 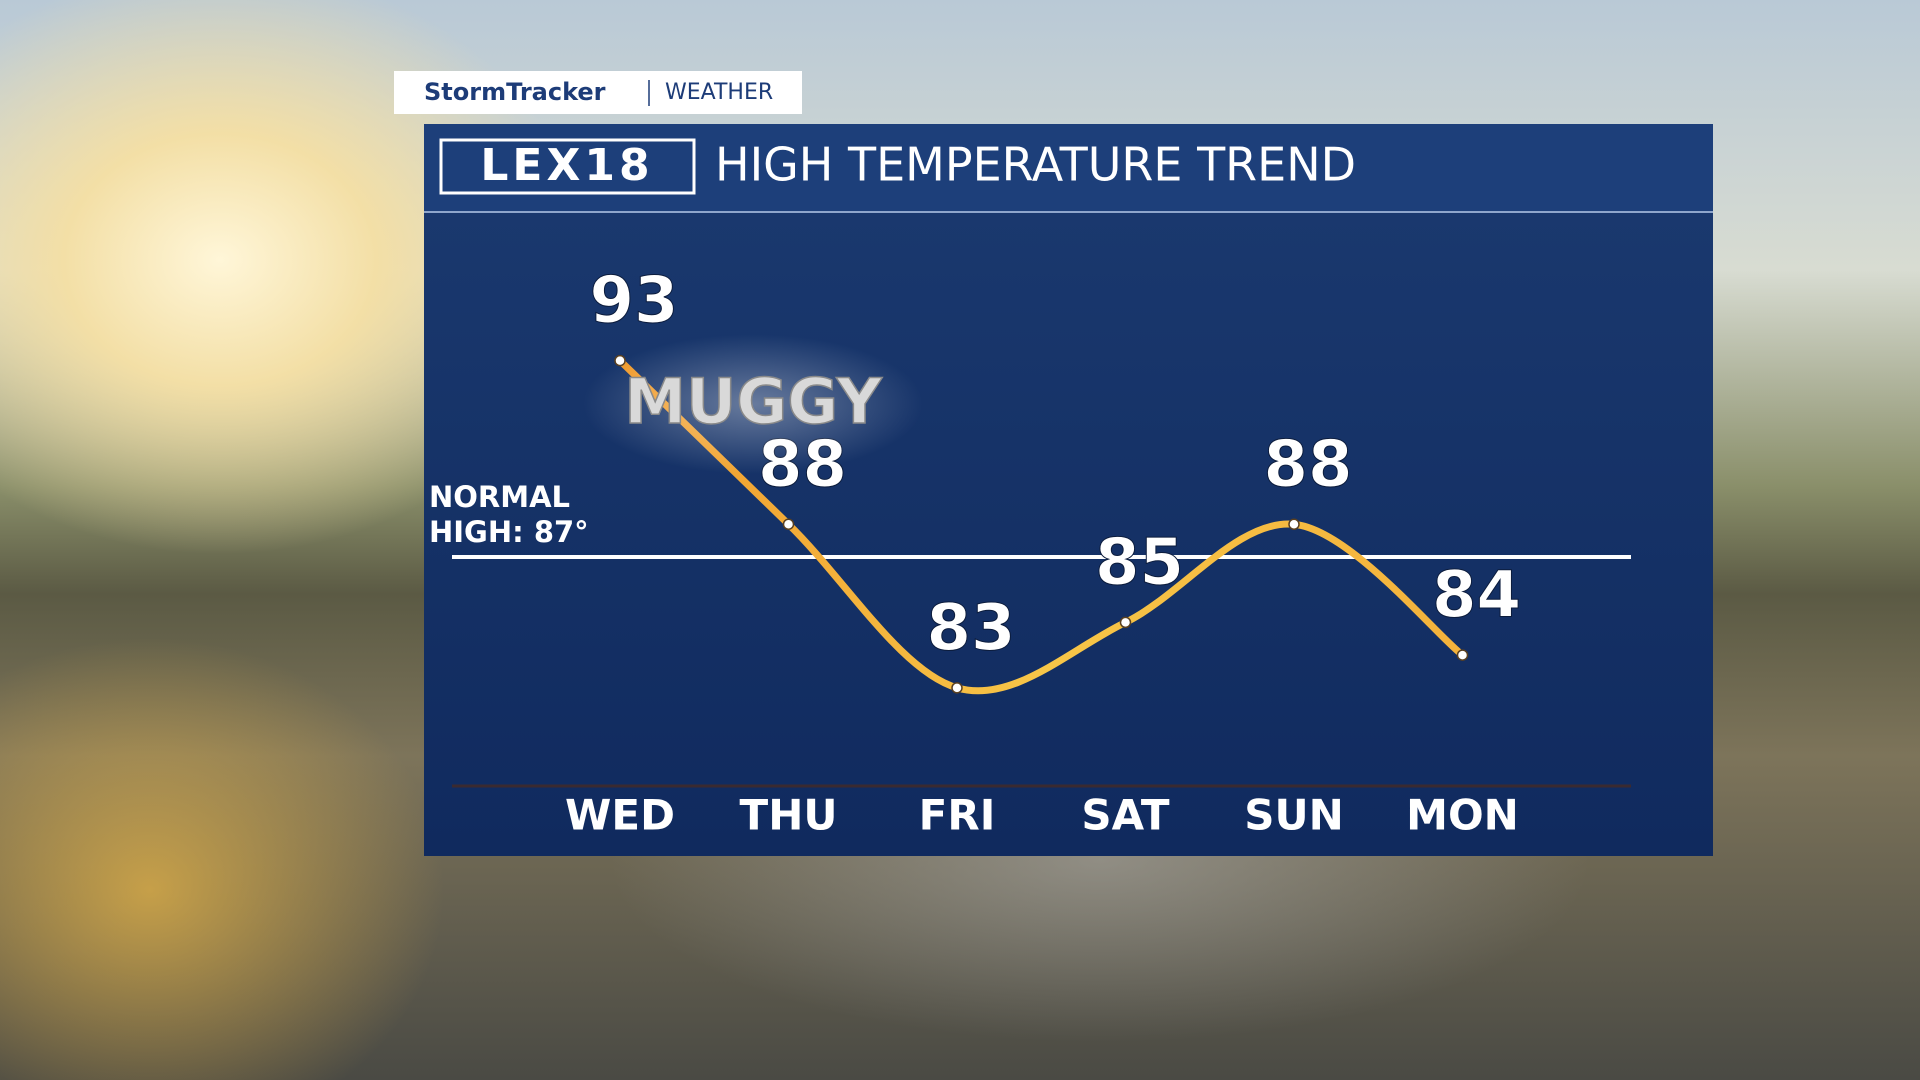 I want to click on brand-section: WEATHER, so click(x=719, y=92).